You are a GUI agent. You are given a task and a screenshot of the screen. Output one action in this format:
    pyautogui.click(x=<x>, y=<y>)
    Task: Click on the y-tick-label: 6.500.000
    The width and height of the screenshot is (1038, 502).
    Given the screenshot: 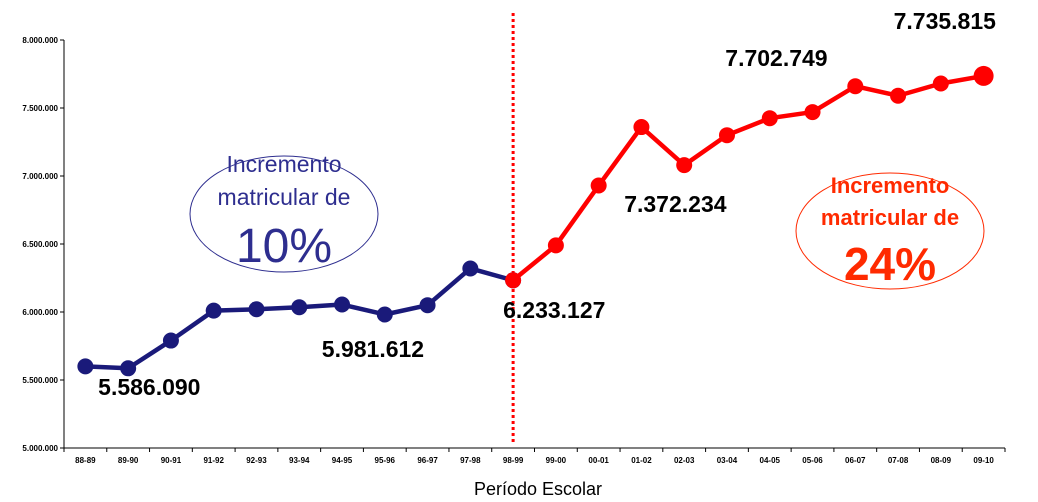 What is the action you would take?
    pyautogui.click(x=40, y=244)
    